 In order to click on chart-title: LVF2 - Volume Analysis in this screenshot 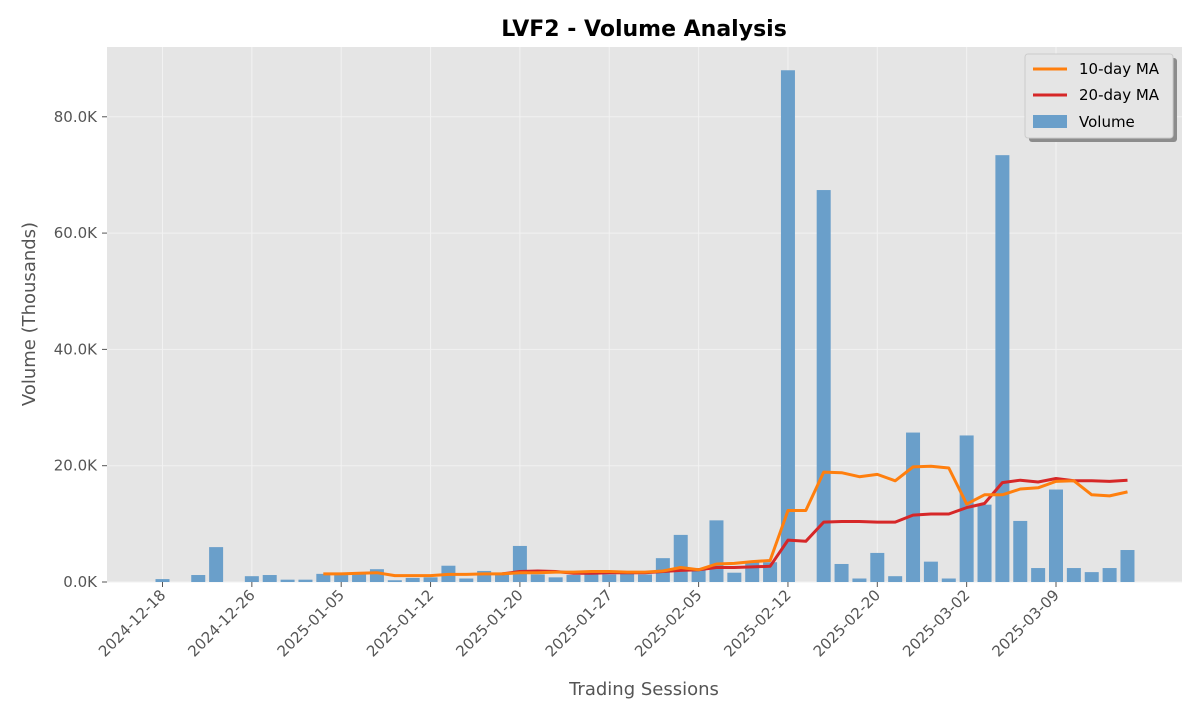, I will do `click(644, 29)`.